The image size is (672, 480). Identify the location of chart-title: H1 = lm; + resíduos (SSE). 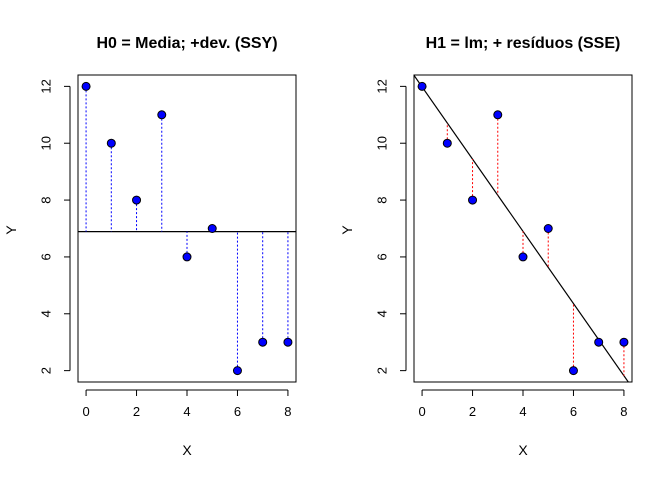
(523, 43).